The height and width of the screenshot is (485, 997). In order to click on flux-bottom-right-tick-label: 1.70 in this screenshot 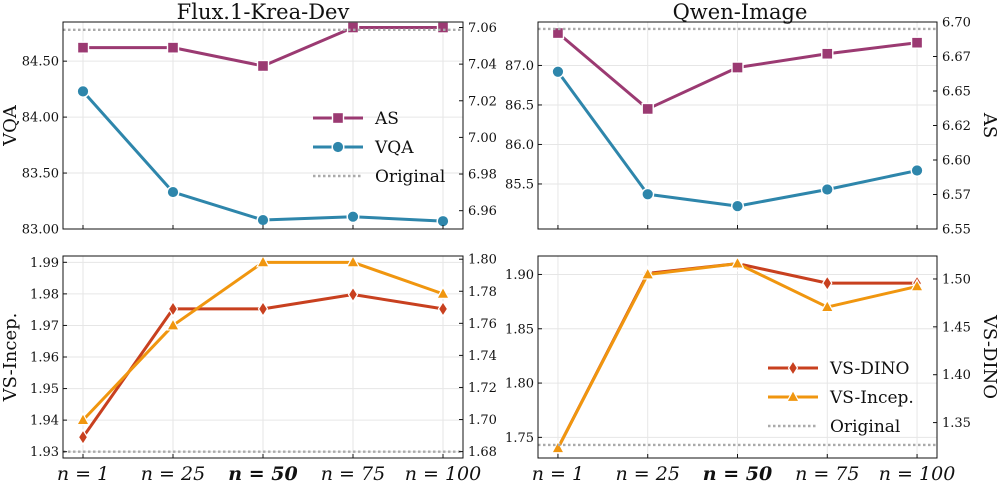, I will do `click(482, 420)`.